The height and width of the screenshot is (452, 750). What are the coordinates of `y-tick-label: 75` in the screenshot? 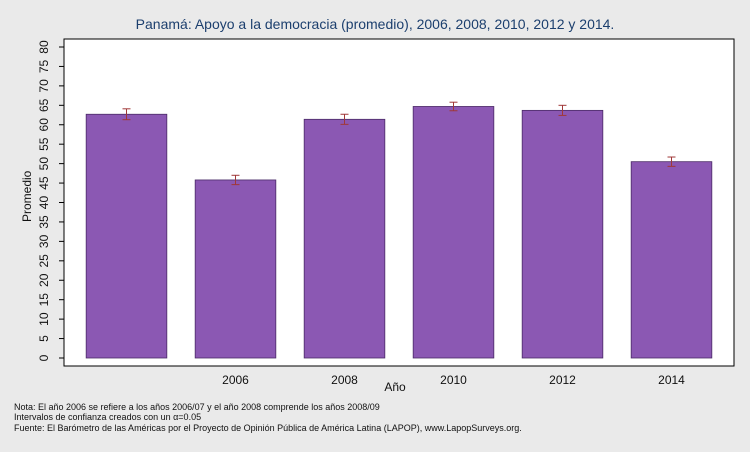 It's located at (44, 66).